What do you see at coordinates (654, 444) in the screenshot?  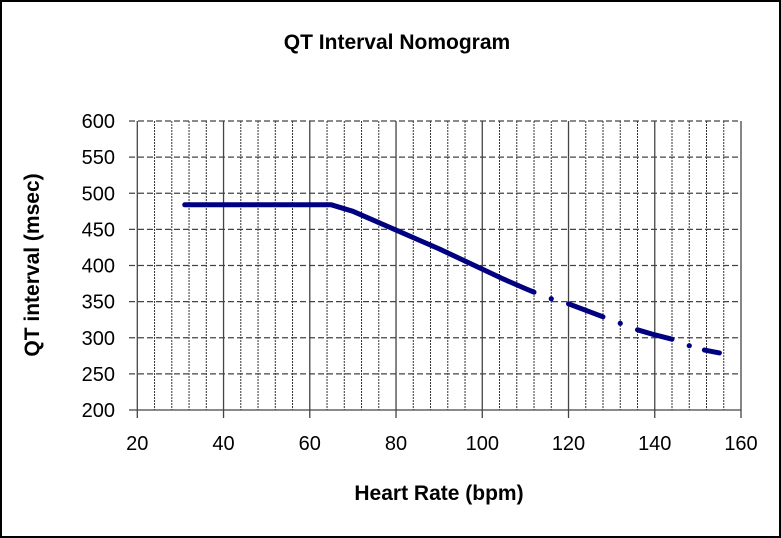 I see `x-tick-label: 140` at bounding box center [654, 444].